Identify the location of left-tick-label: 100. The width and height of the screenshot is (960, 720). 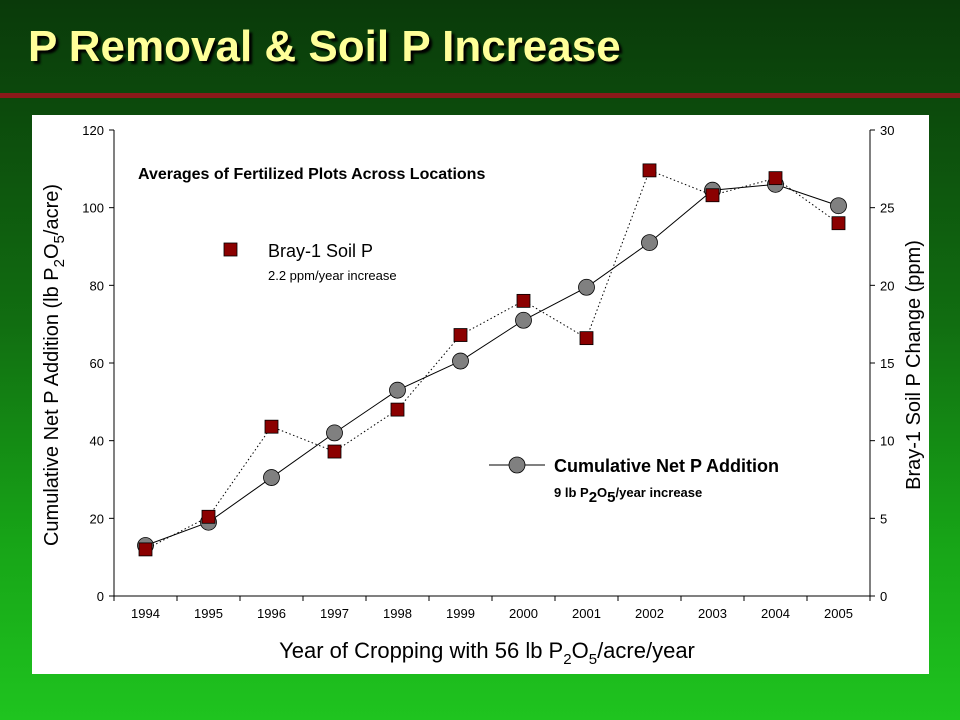
(93, 208).